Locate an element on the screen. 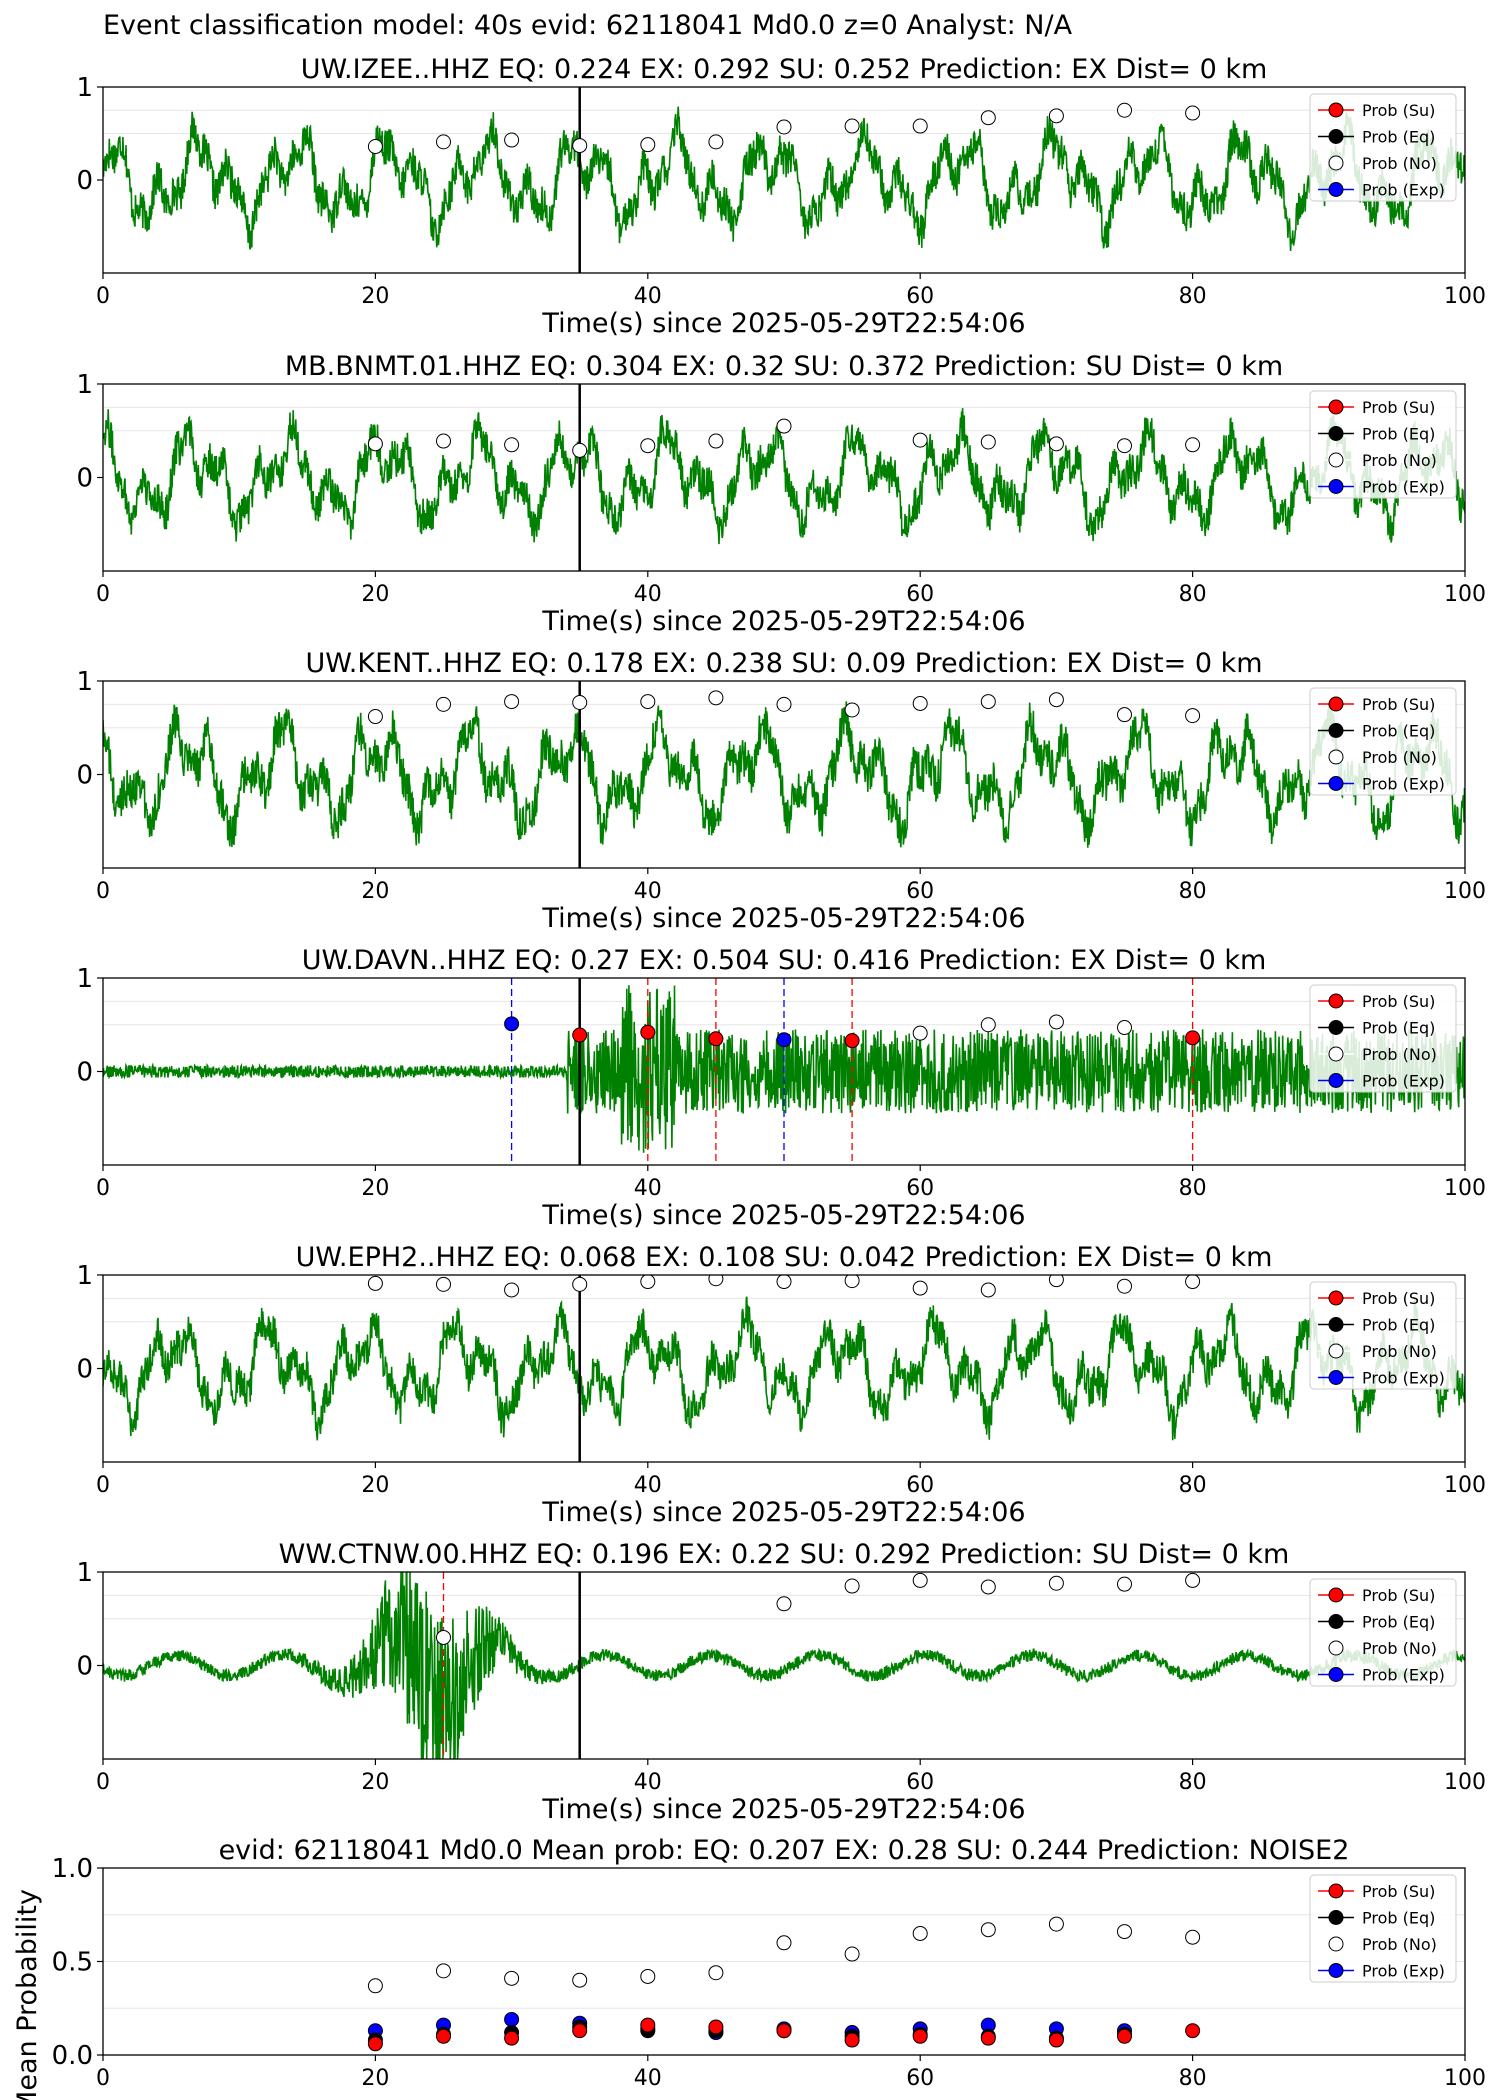  y-tick-label: 1 is located at coordinates (84, 88).